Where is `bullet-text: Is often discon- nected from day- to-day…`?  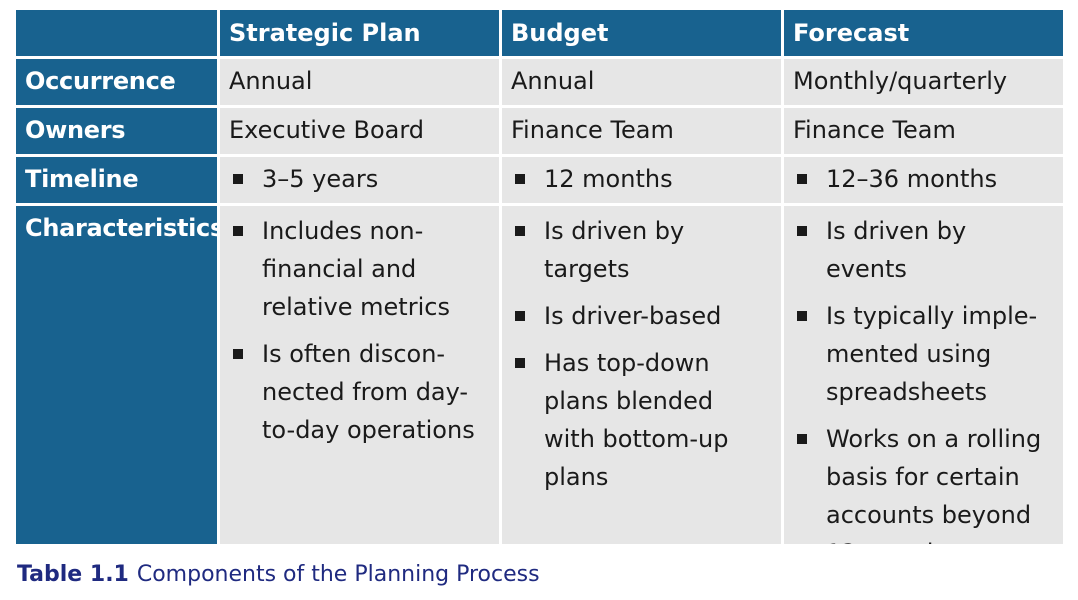 bullet-text: Is often discon- nected from day- to-day… is located at coordinates (368, 392).